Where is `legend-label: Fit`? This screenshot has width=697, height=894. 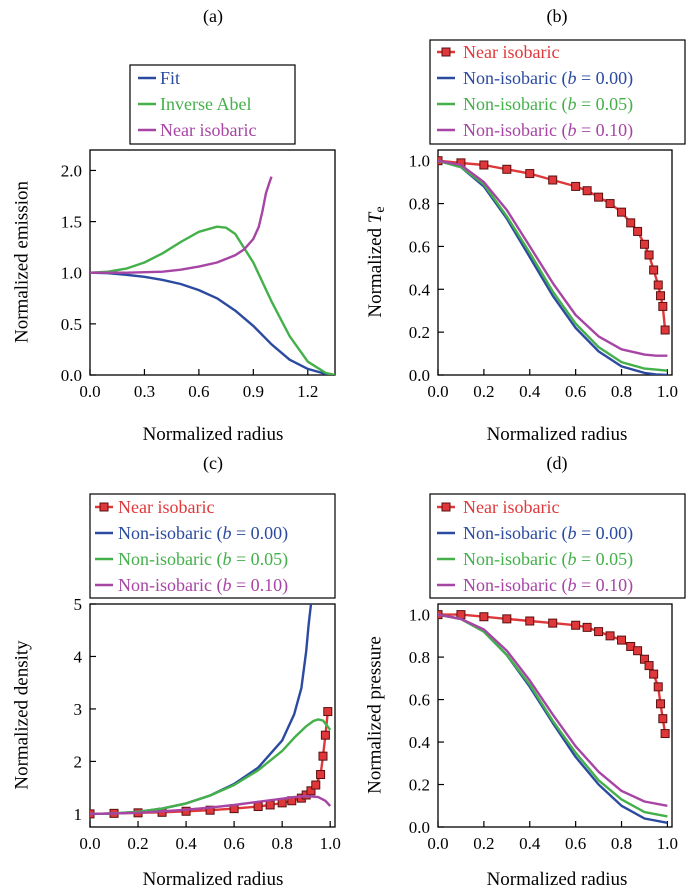
legend-label: Fit is located at coordinates (170, 78).